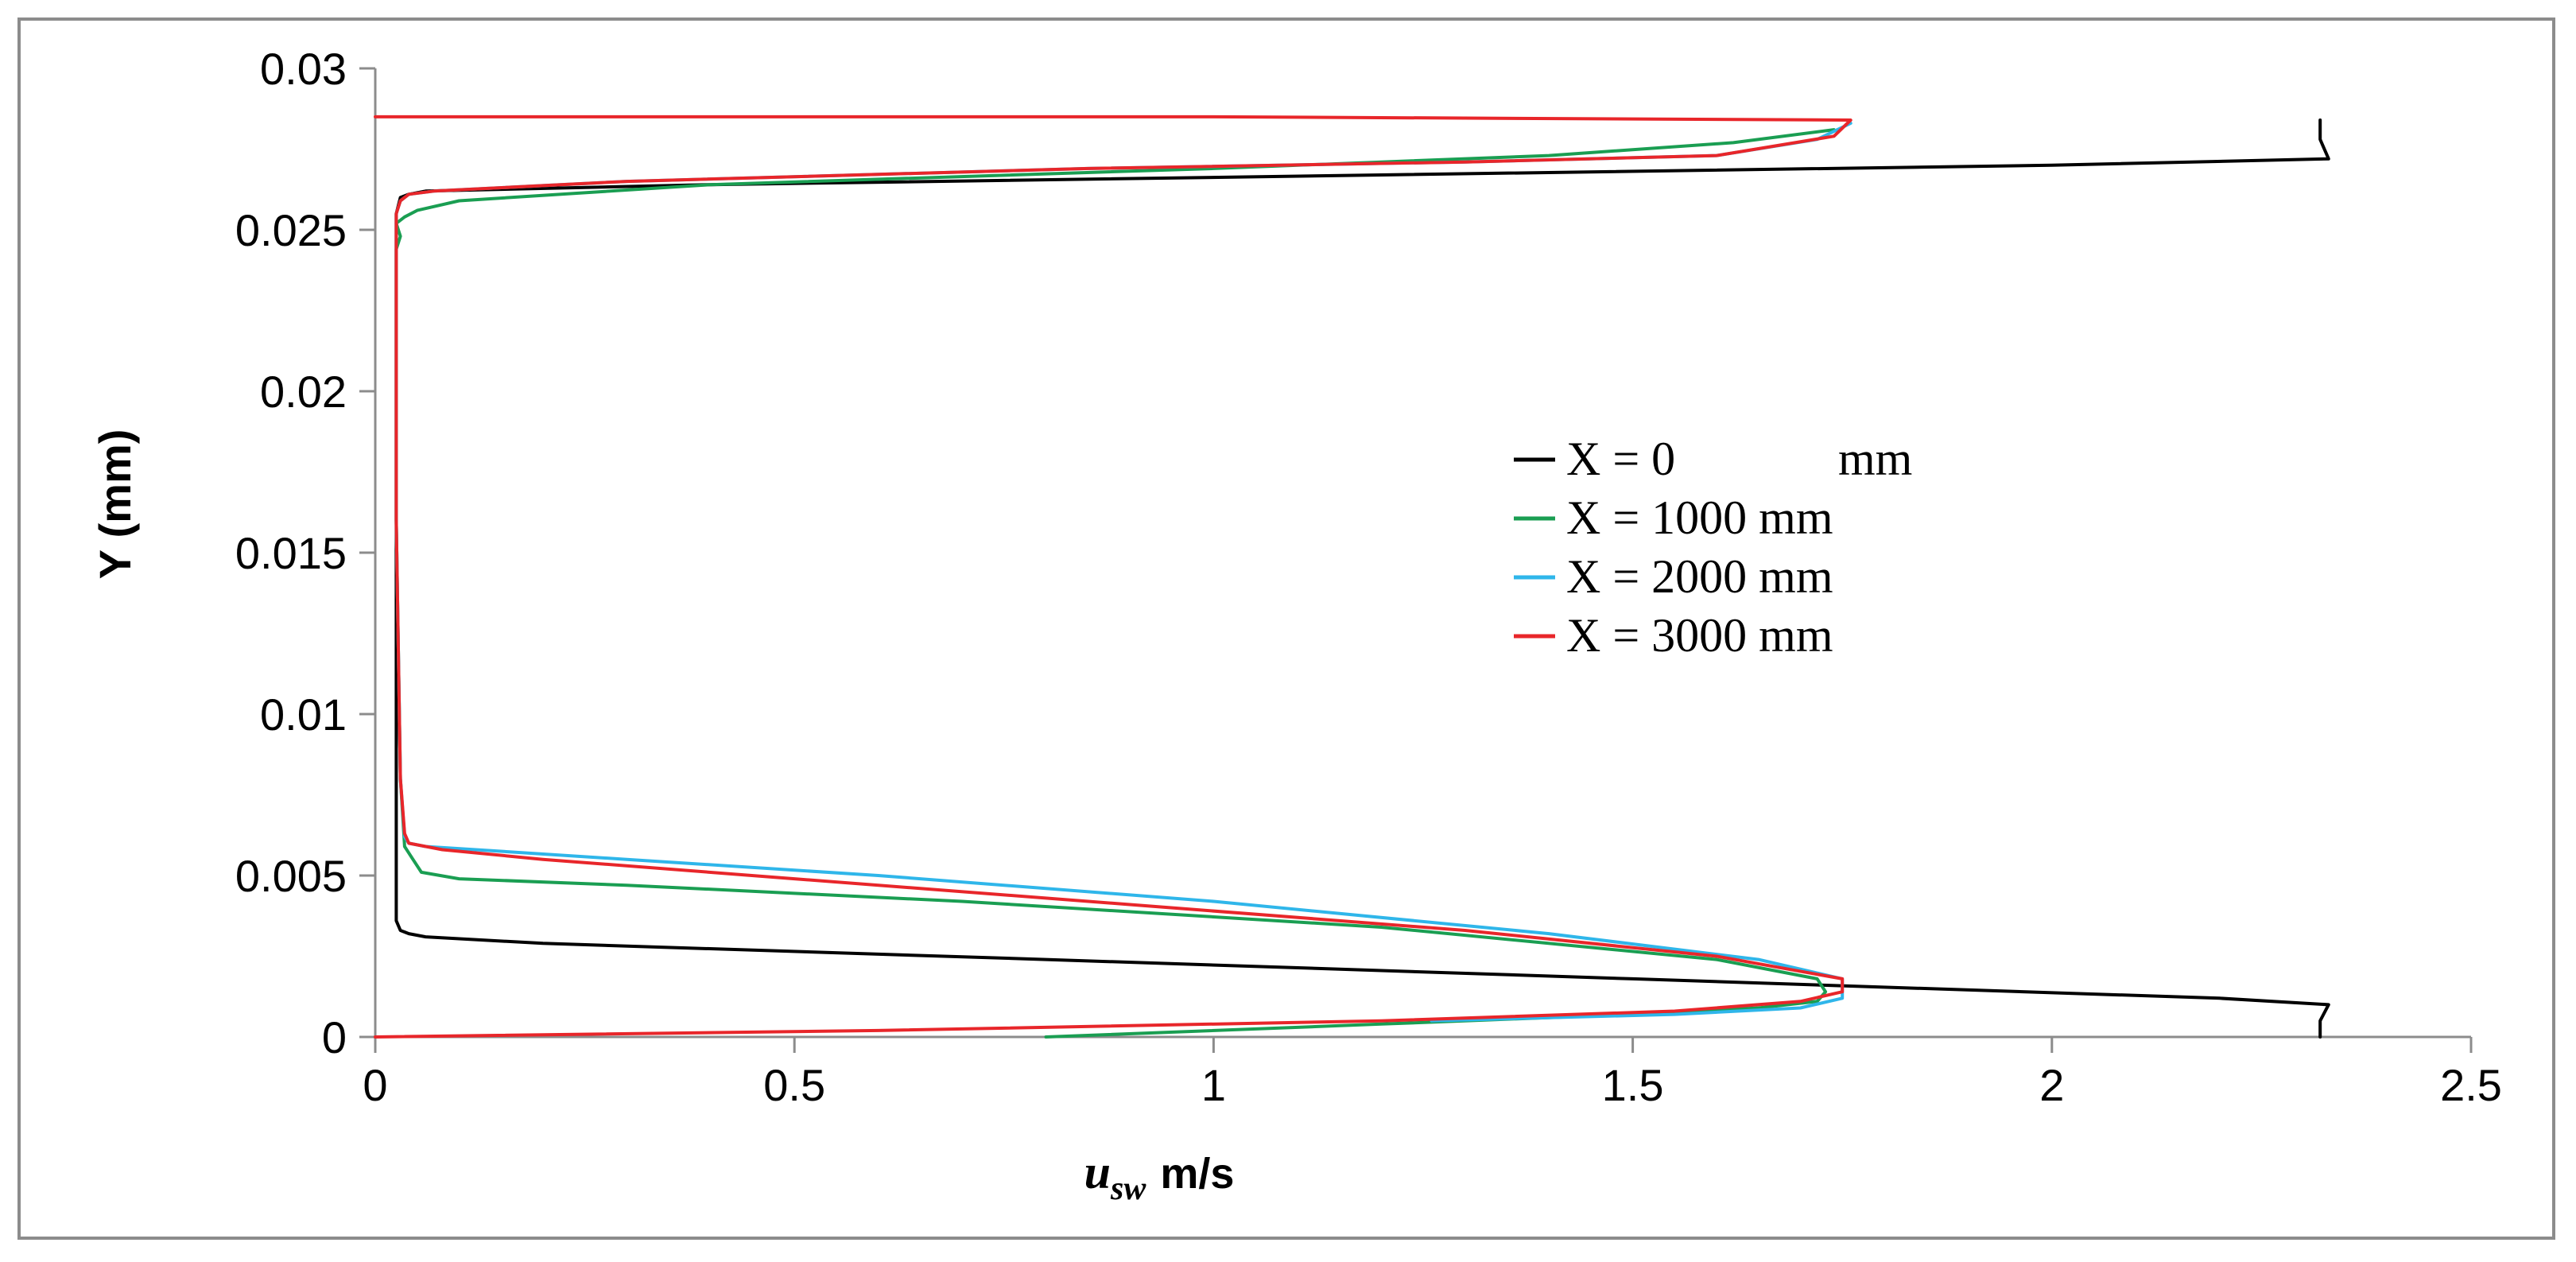 The width and height of the screenshot is (2576, 1262). I want to click on y-tick-label: 0.01, so click(303, 714).